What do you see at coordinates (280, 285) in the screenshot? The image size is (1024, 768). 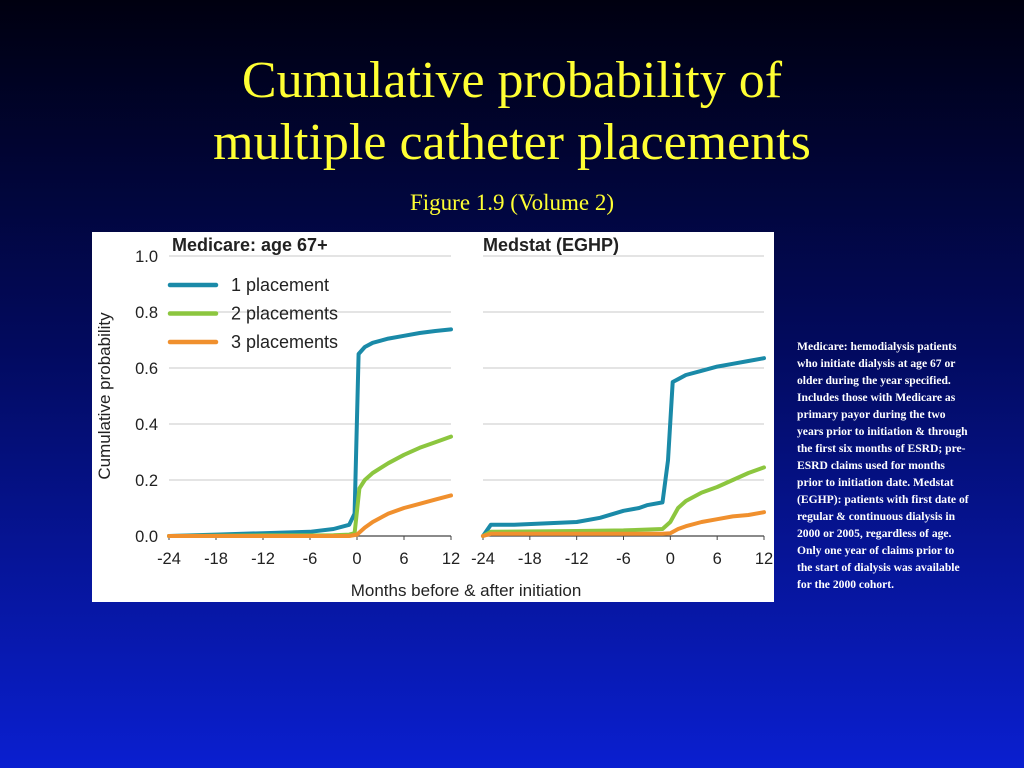 I see `legend-label: 1 placement` at bounding box center [280, 285].